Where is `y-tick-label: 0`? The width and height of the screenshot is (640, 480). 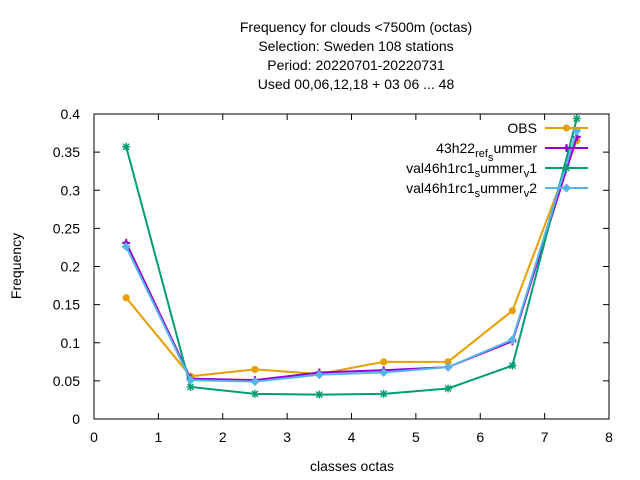
y-tick-label: 0 is located at coordinates (76, 419).